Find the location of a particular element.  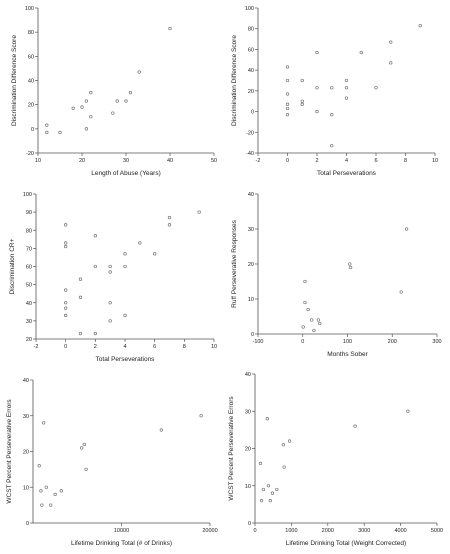

x-tick-label: 20000 is located at coordinates (209, 531).